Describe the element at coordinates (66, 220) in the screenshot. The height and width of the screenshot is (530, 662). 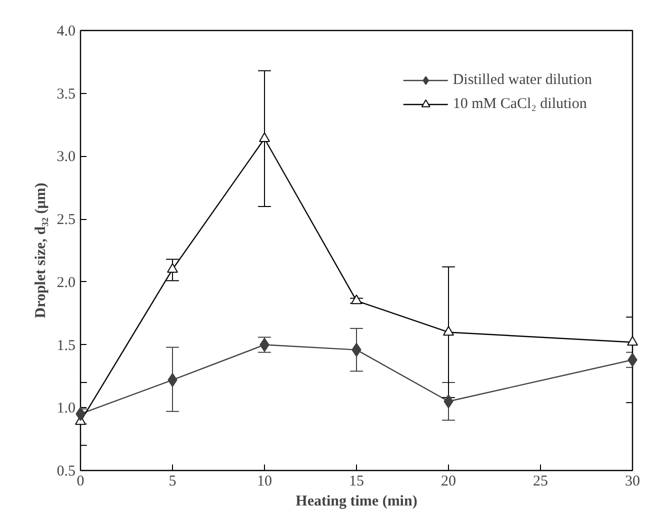
I see `y-tick-label: 2.5` at that location.